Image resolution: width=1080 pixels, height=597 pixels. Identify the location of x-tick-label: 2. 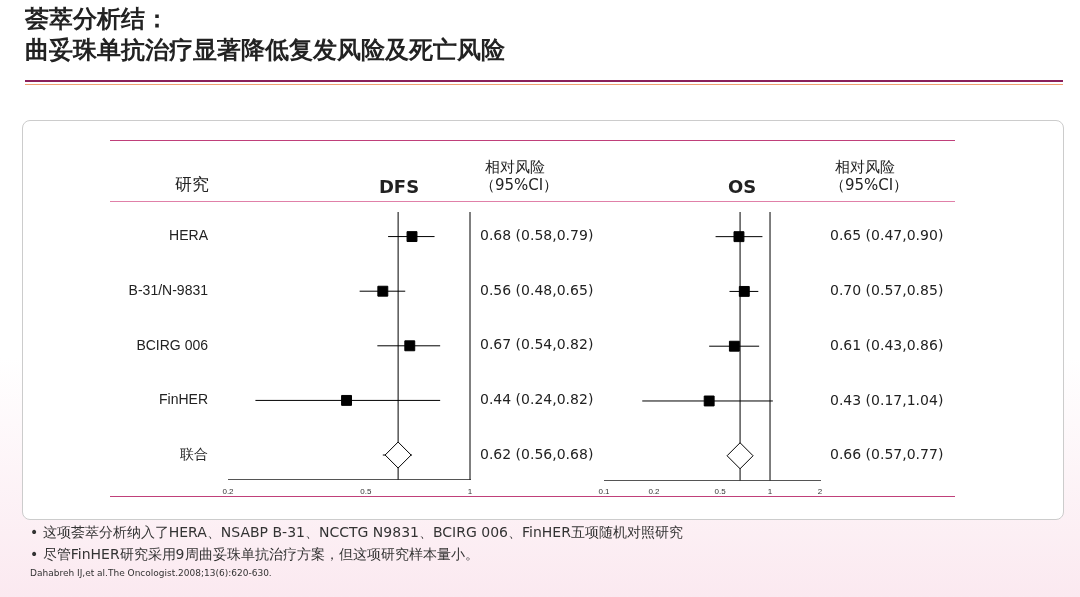
(820, 492).